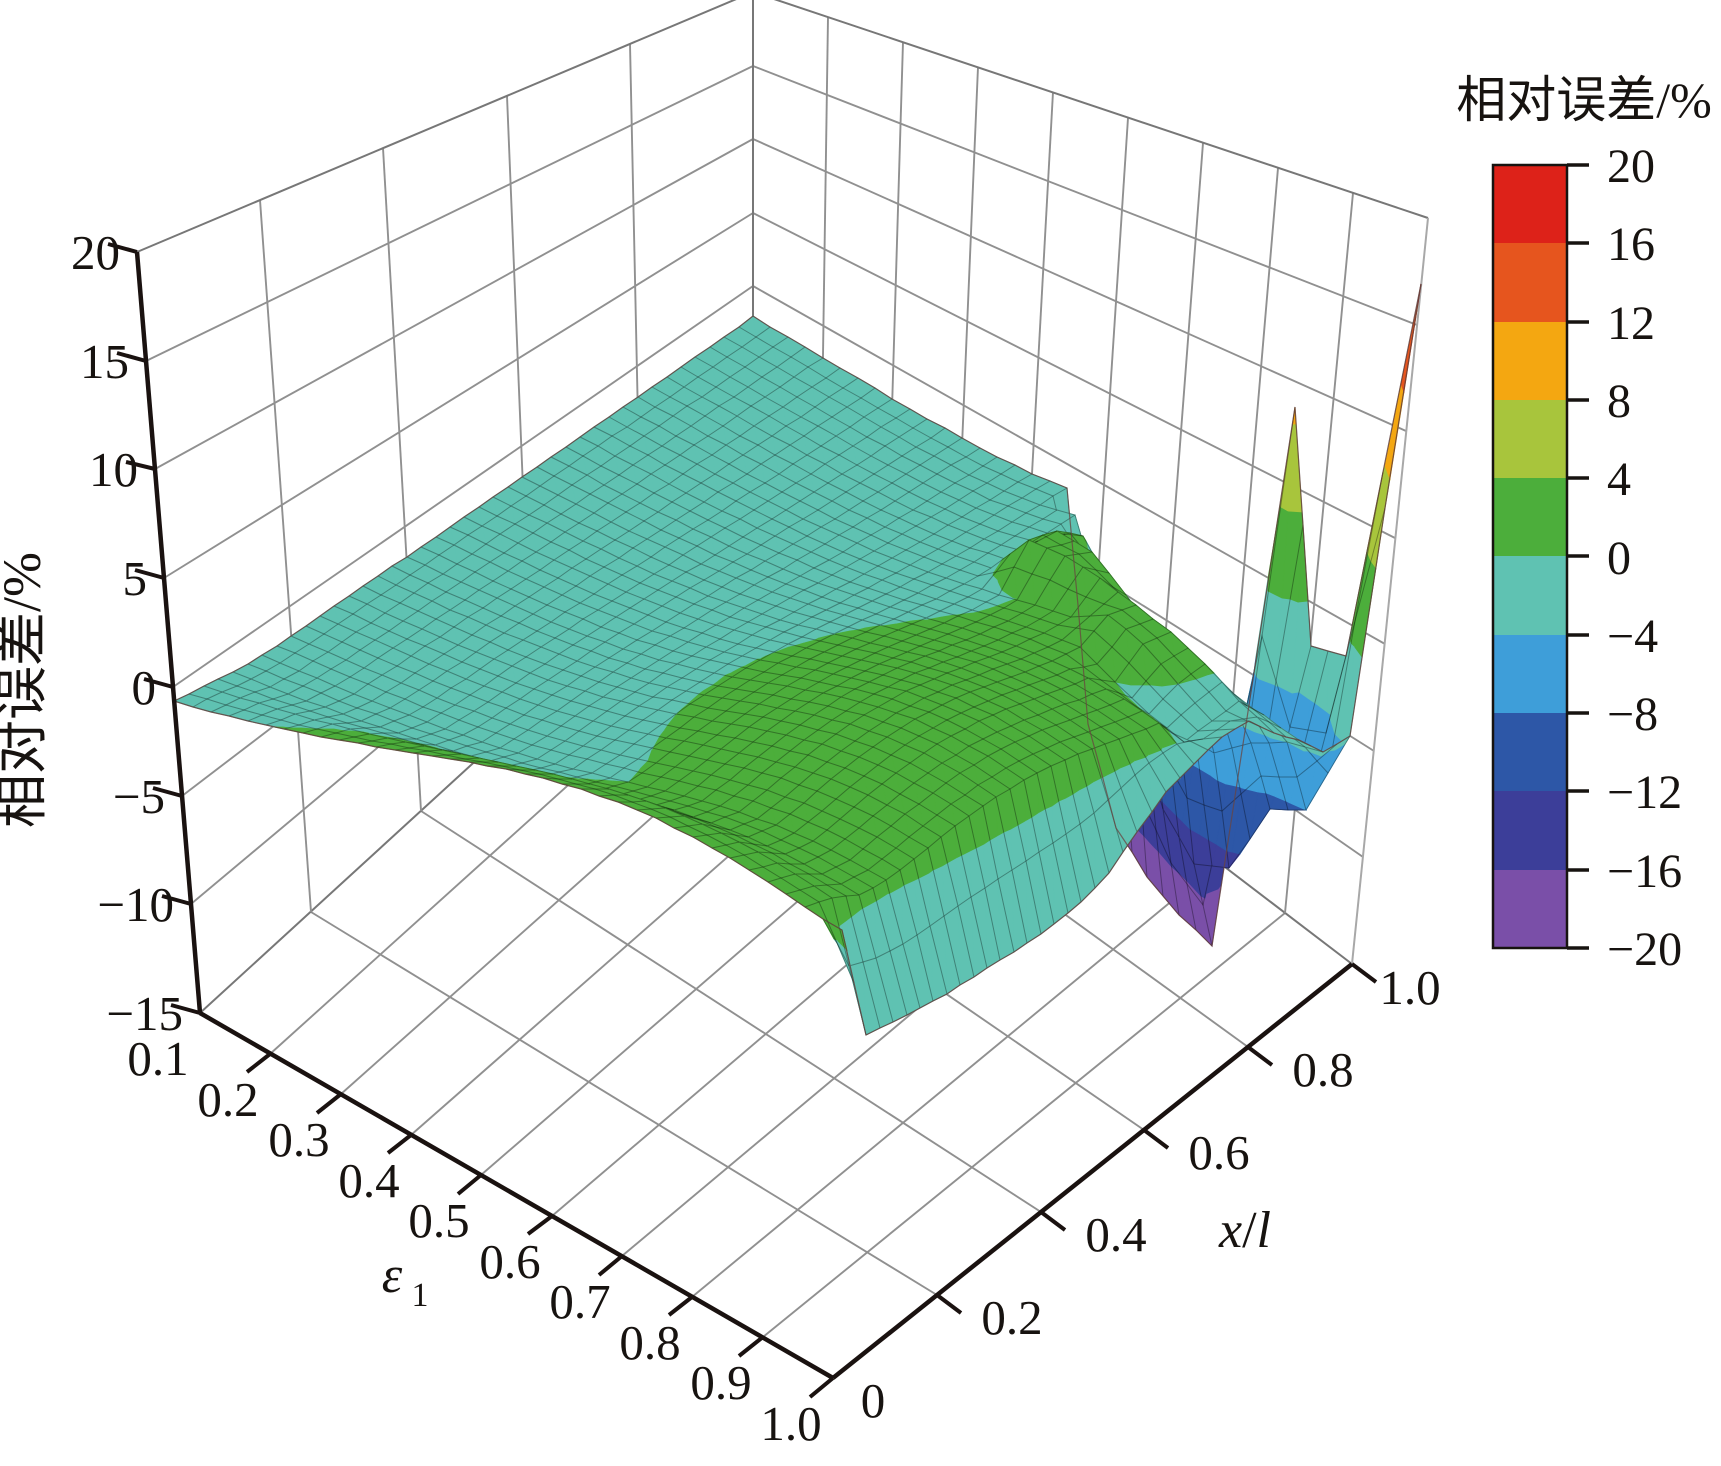 This screenshot has height=1466, width=1721. I want to click on svg-text: −20, so click(1644, 949).